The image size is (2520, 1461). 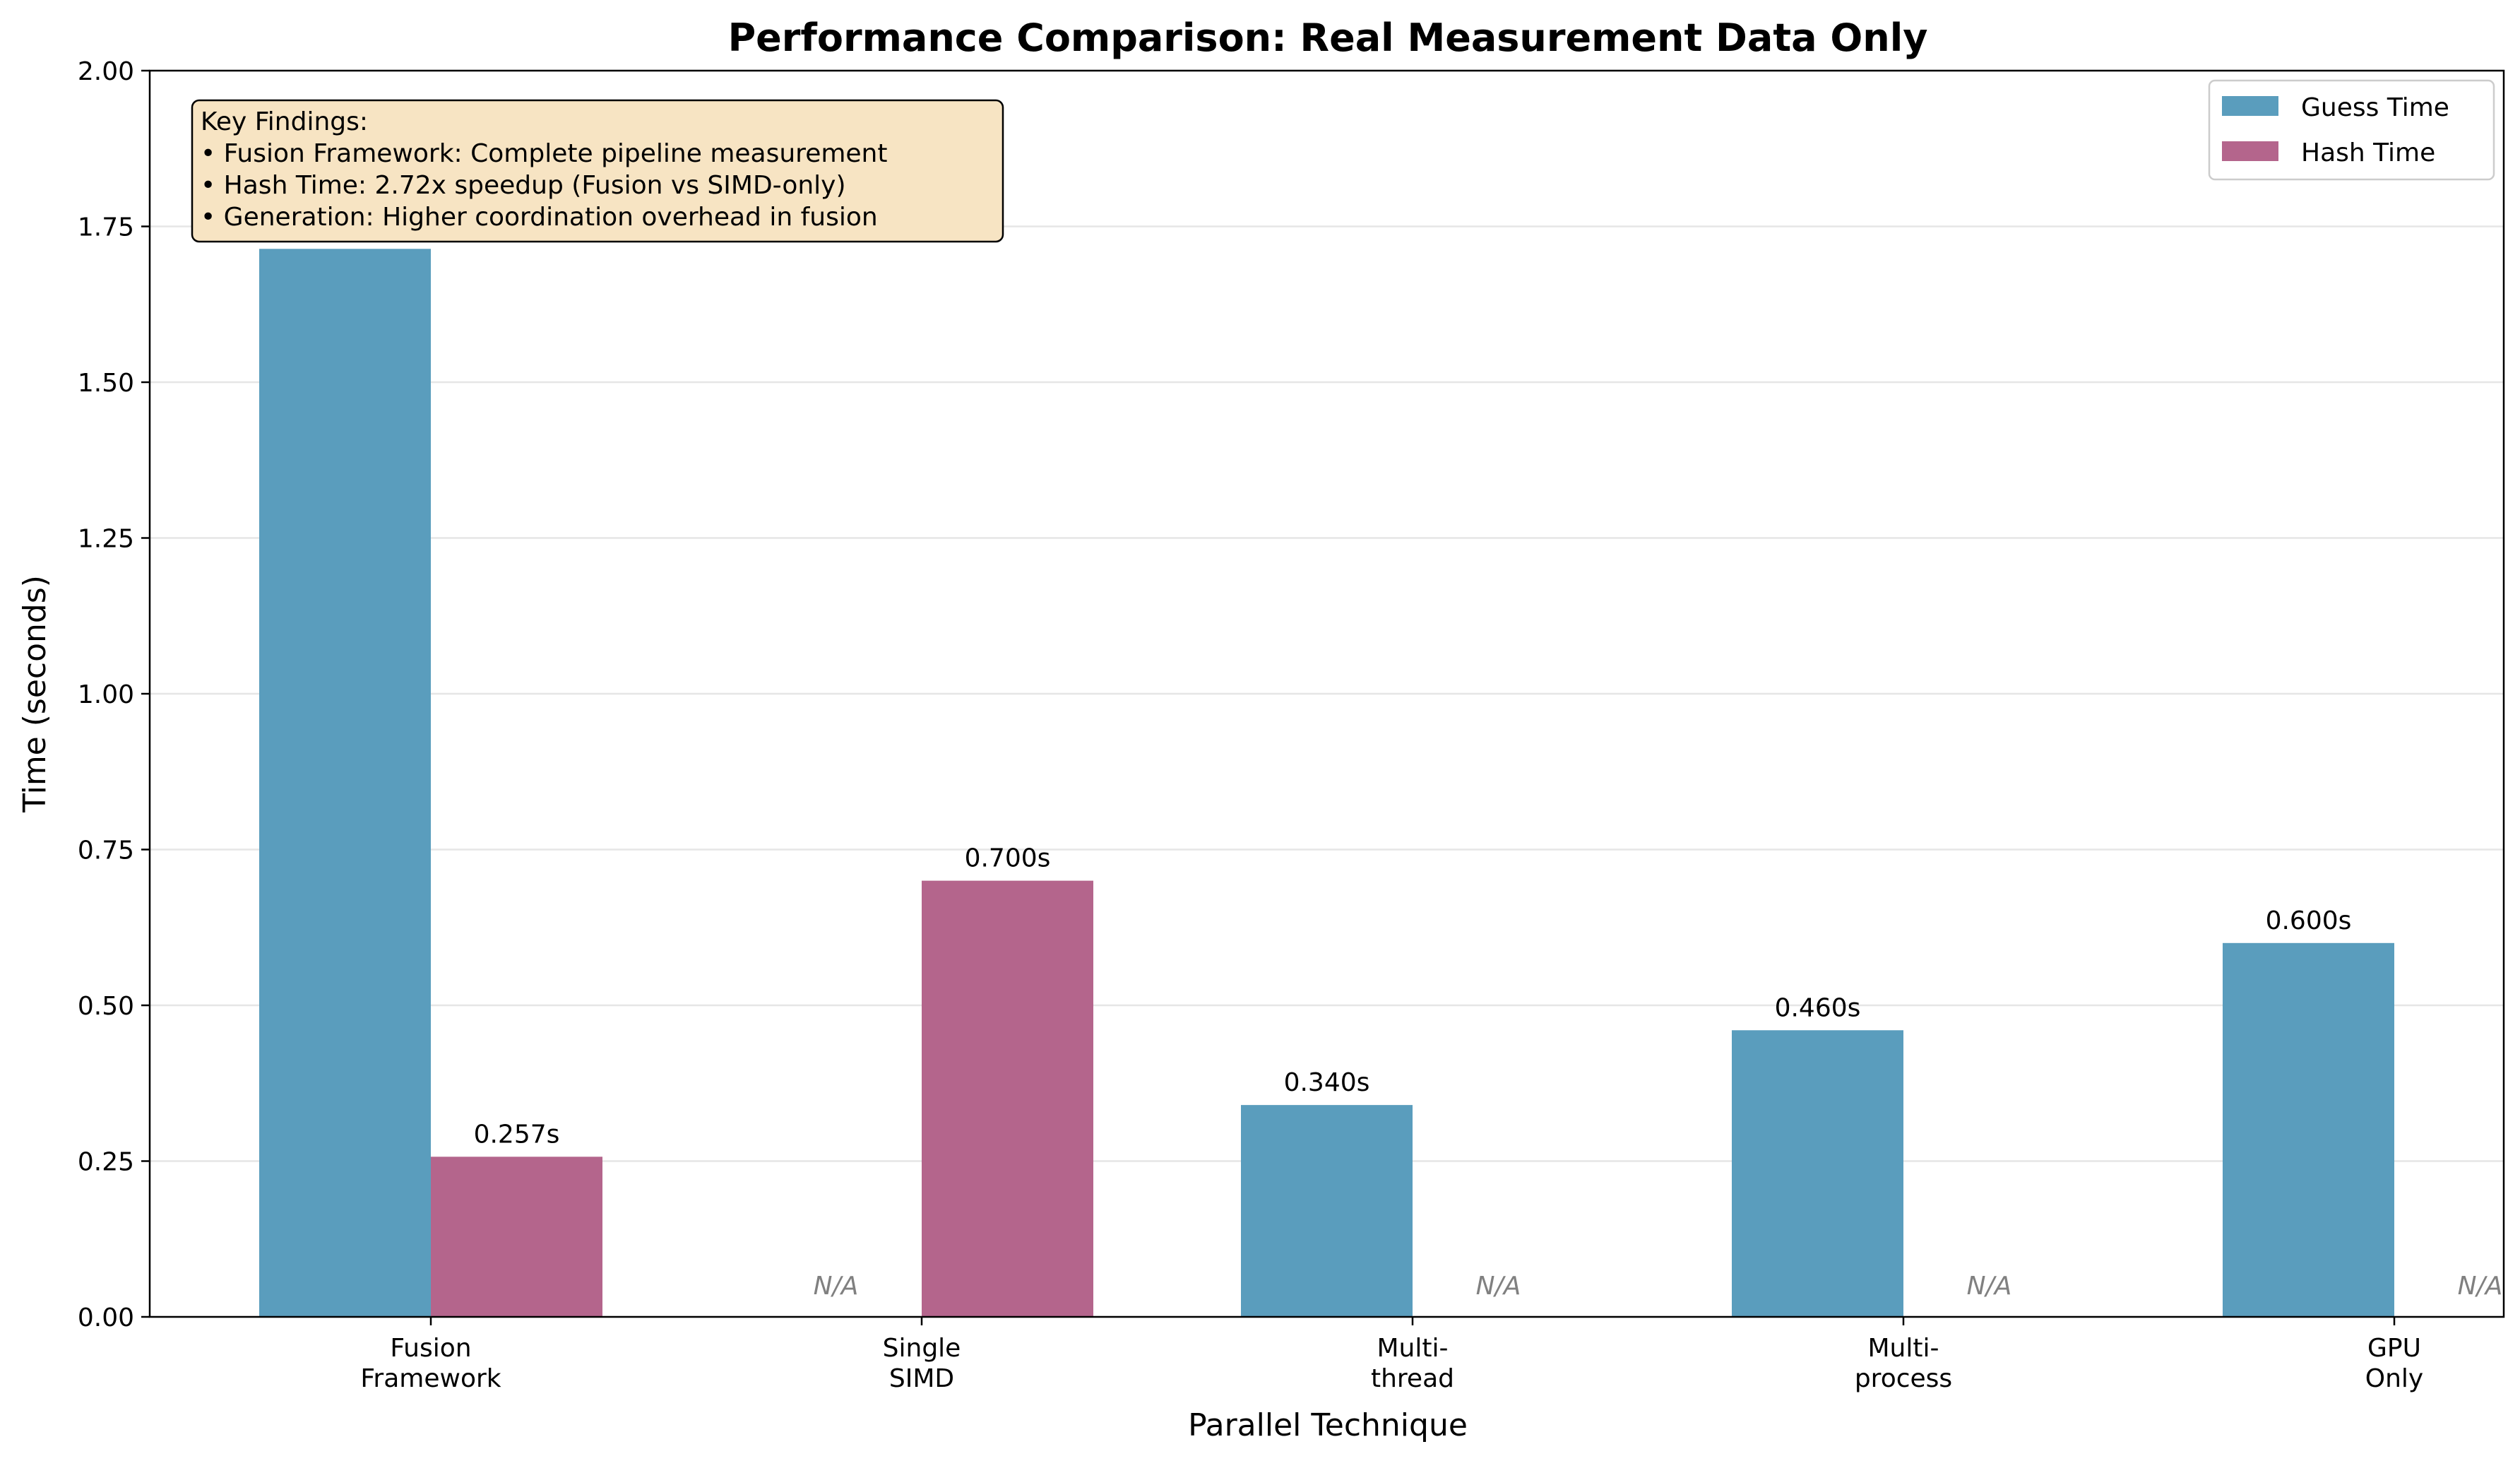 What do you see at coordinates (106, 539) in the screenshot?
I see `y-tick-label: 1.25` at bounding box center [106, 539].